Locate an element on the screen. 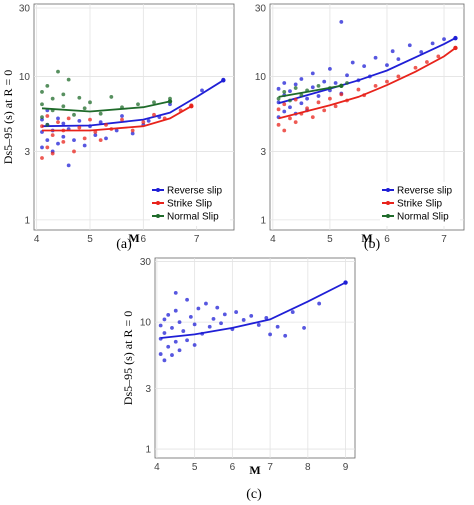  x-axis-title: M is located at coordinates (366, 238).